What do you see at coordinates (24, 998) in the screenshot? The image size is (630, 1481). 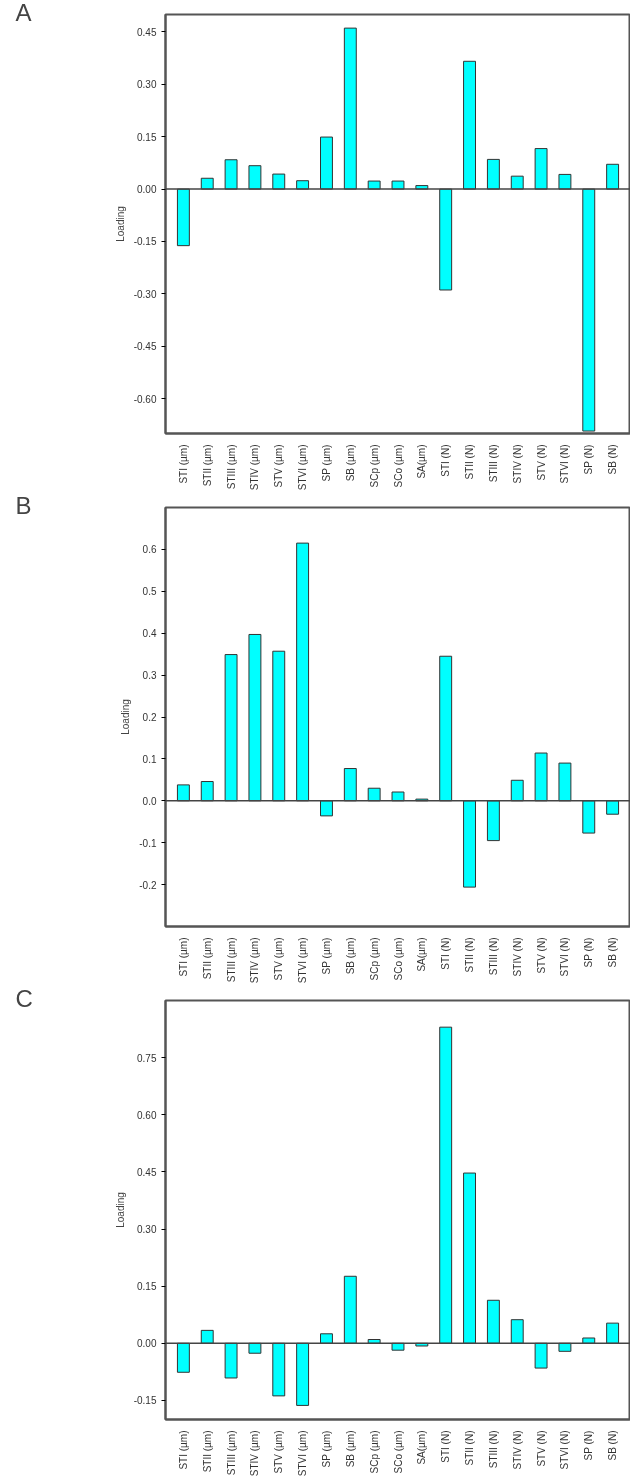 I see `chart-title: C` at bounding box center [24, 998].